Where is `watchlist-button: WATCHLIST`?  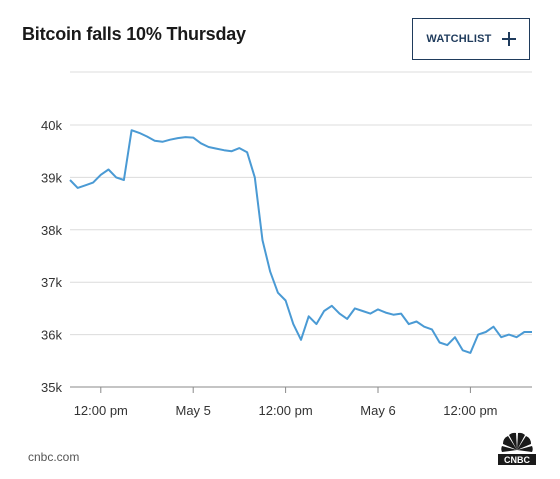 watchlist-button: WATCHLIST is located at coordinates (471, 39).